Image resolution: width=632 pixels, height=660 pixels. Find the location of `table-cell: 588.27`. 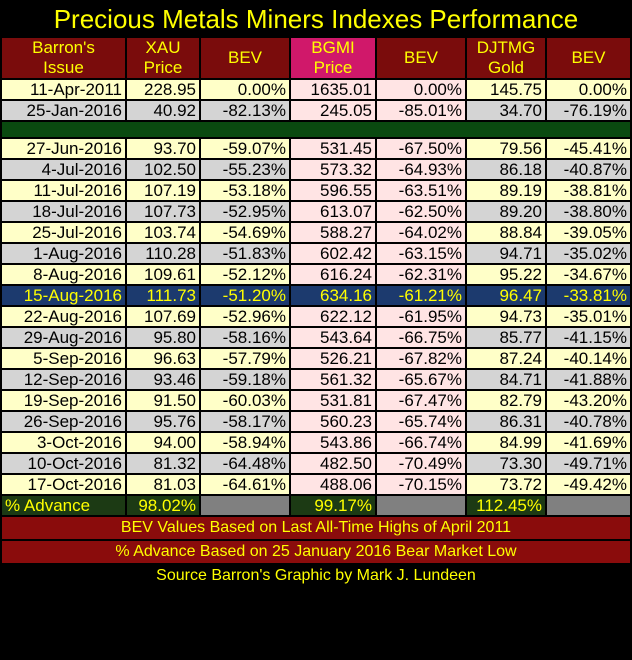

table-cell: 588.27 is located at coordinates (333, 232).